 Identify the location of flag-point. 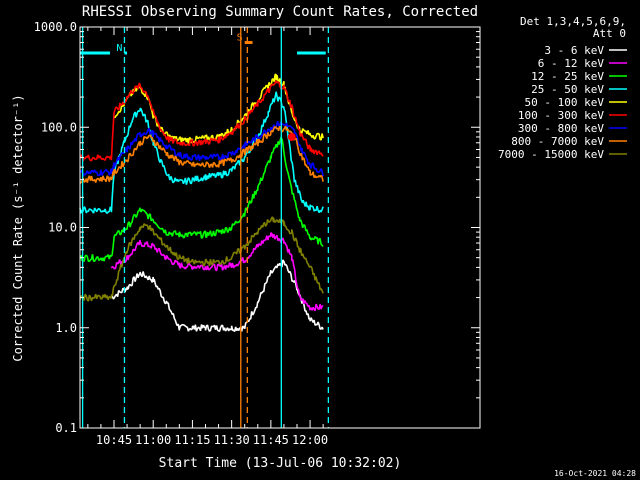
(291, 136).